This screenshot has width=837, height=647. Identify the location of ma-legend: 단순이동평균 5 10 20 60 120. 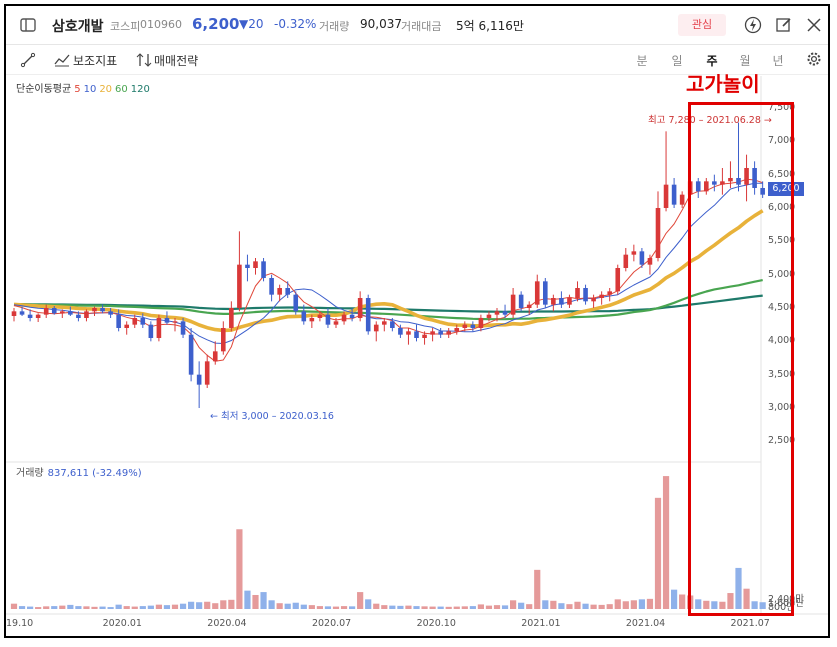
(83, 87).